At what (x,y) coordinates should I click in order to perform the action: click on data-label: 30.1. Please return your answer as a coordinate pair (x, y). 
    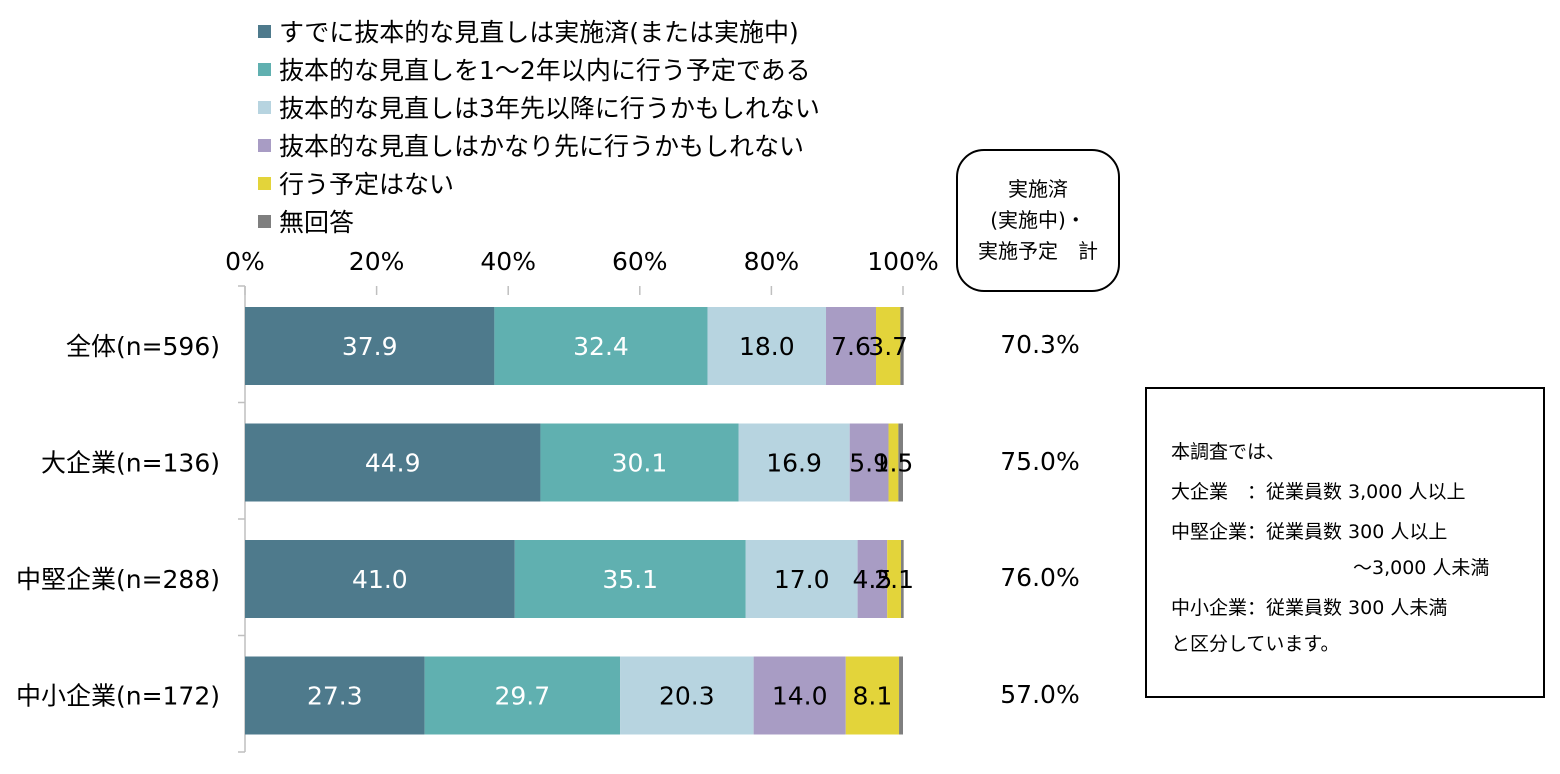
    Looking at the image, I should click on (640, 463).